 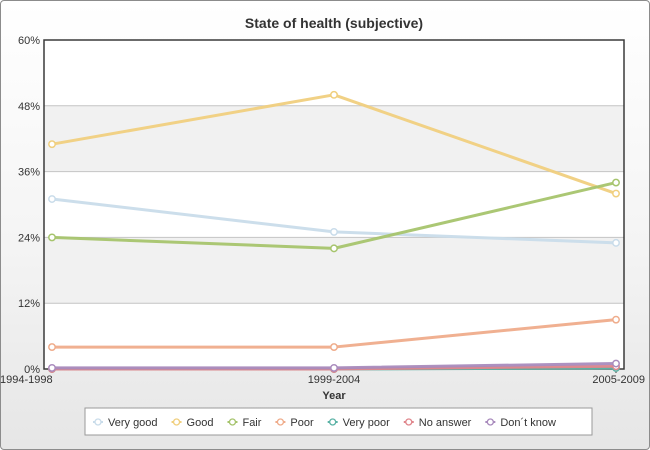 I want to click on chart-title: State of health (subjective), so click(x=334, y=23).